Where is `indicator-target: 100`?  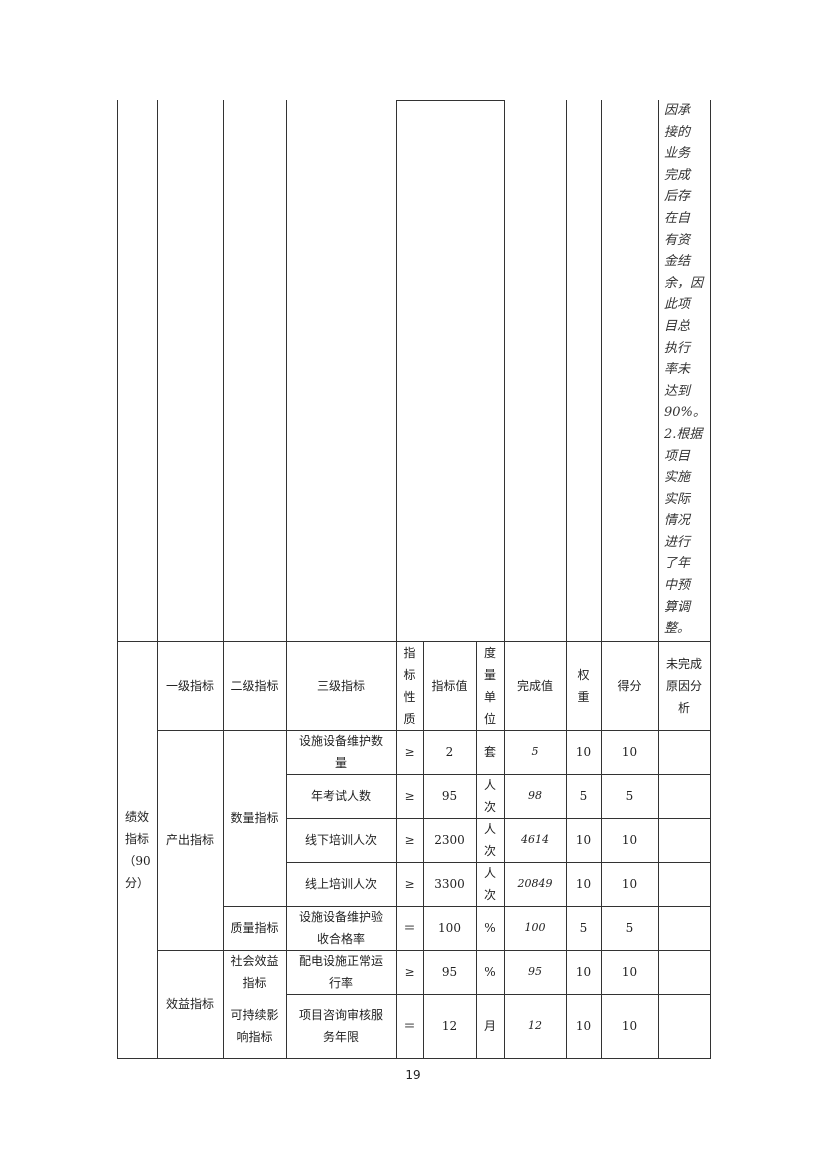
indicator-target: 100 is located at coordinates (449, 928).